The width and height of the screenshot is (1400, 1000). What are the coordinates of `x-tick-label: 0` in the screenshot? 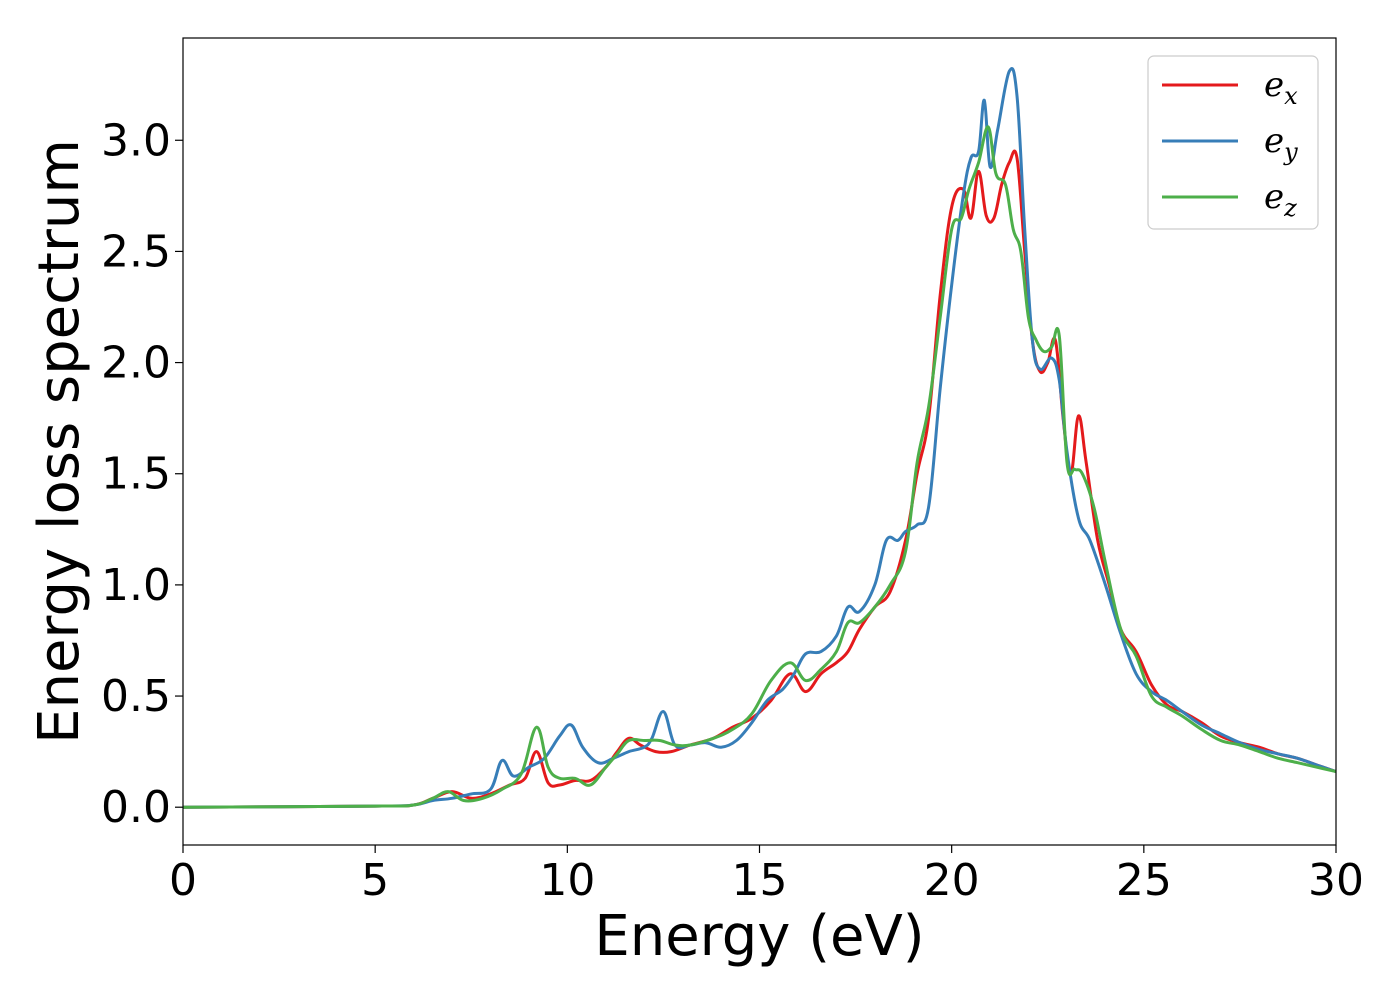 It's located at (183, 880).